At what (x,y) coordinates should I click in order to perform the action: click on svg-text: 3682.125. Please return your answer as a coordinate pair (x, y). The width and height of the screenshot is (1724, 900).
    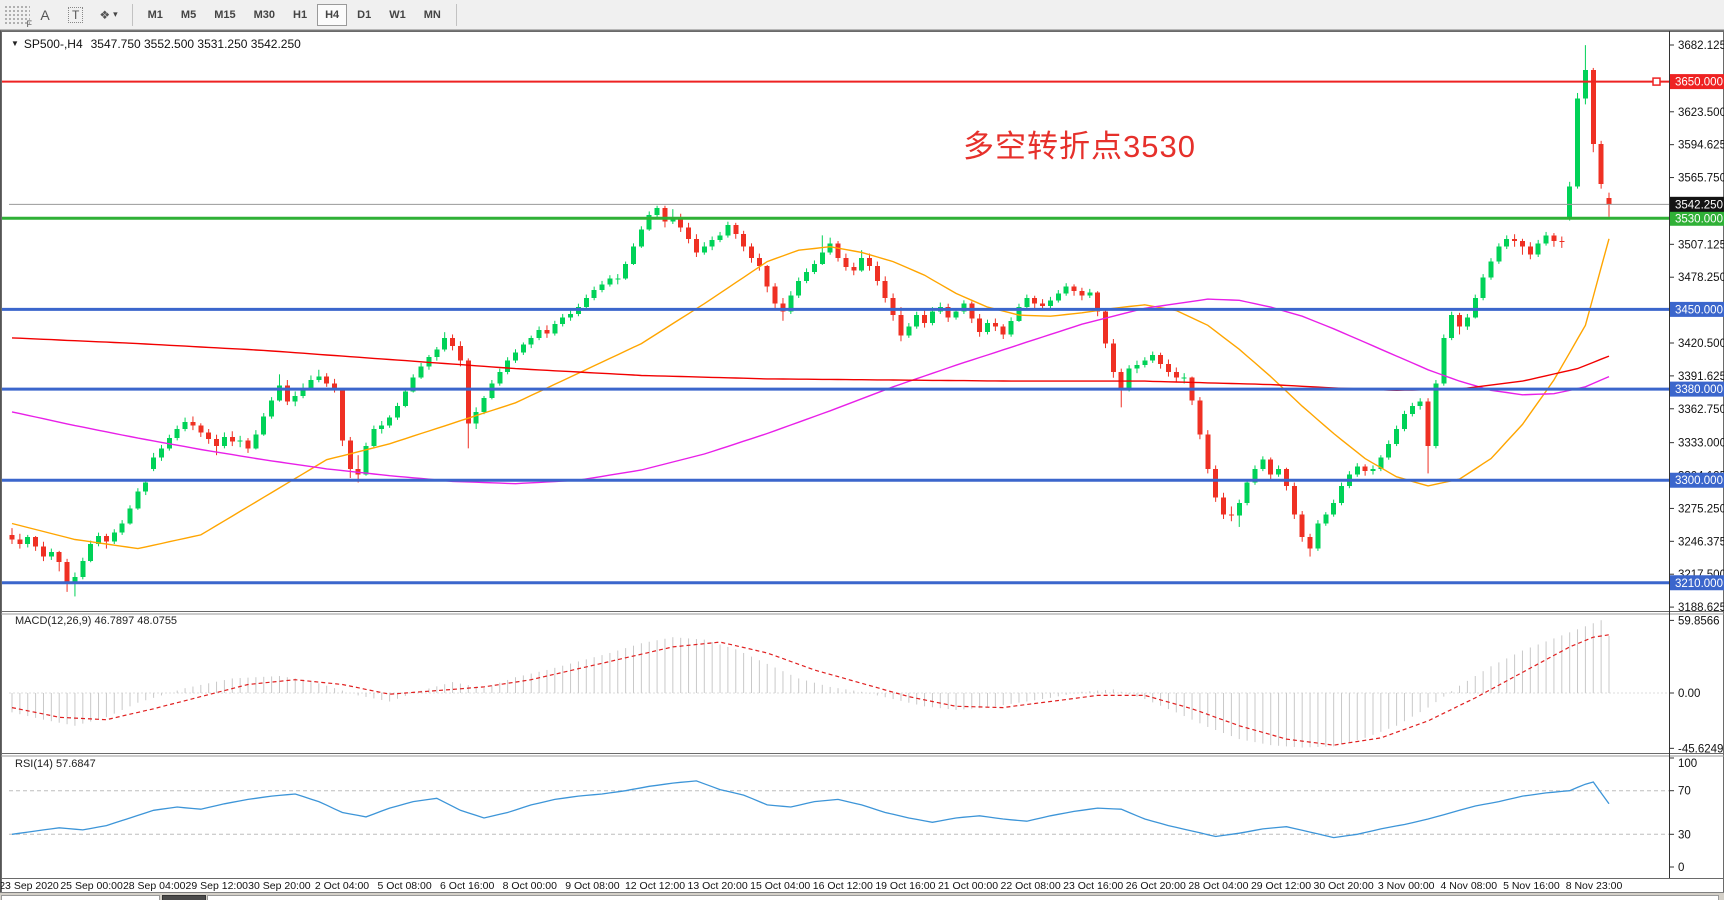
    Looking at the image, I should click on (1701, 46).